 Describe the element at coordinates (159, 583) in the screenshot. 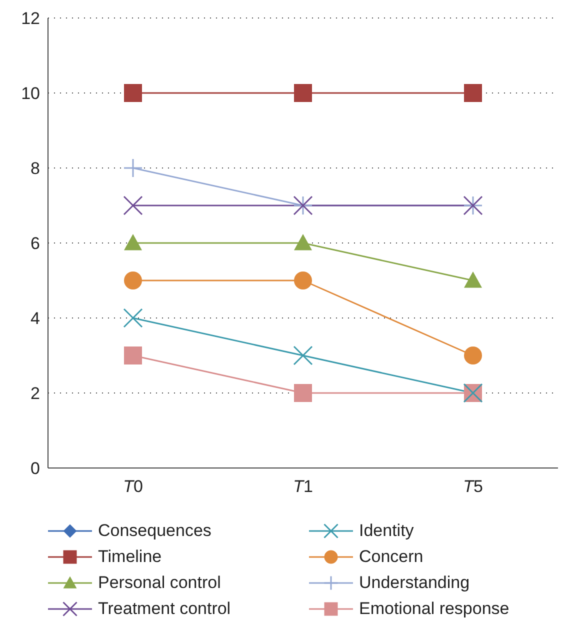

I see `legend-label: Personal control` at that location.